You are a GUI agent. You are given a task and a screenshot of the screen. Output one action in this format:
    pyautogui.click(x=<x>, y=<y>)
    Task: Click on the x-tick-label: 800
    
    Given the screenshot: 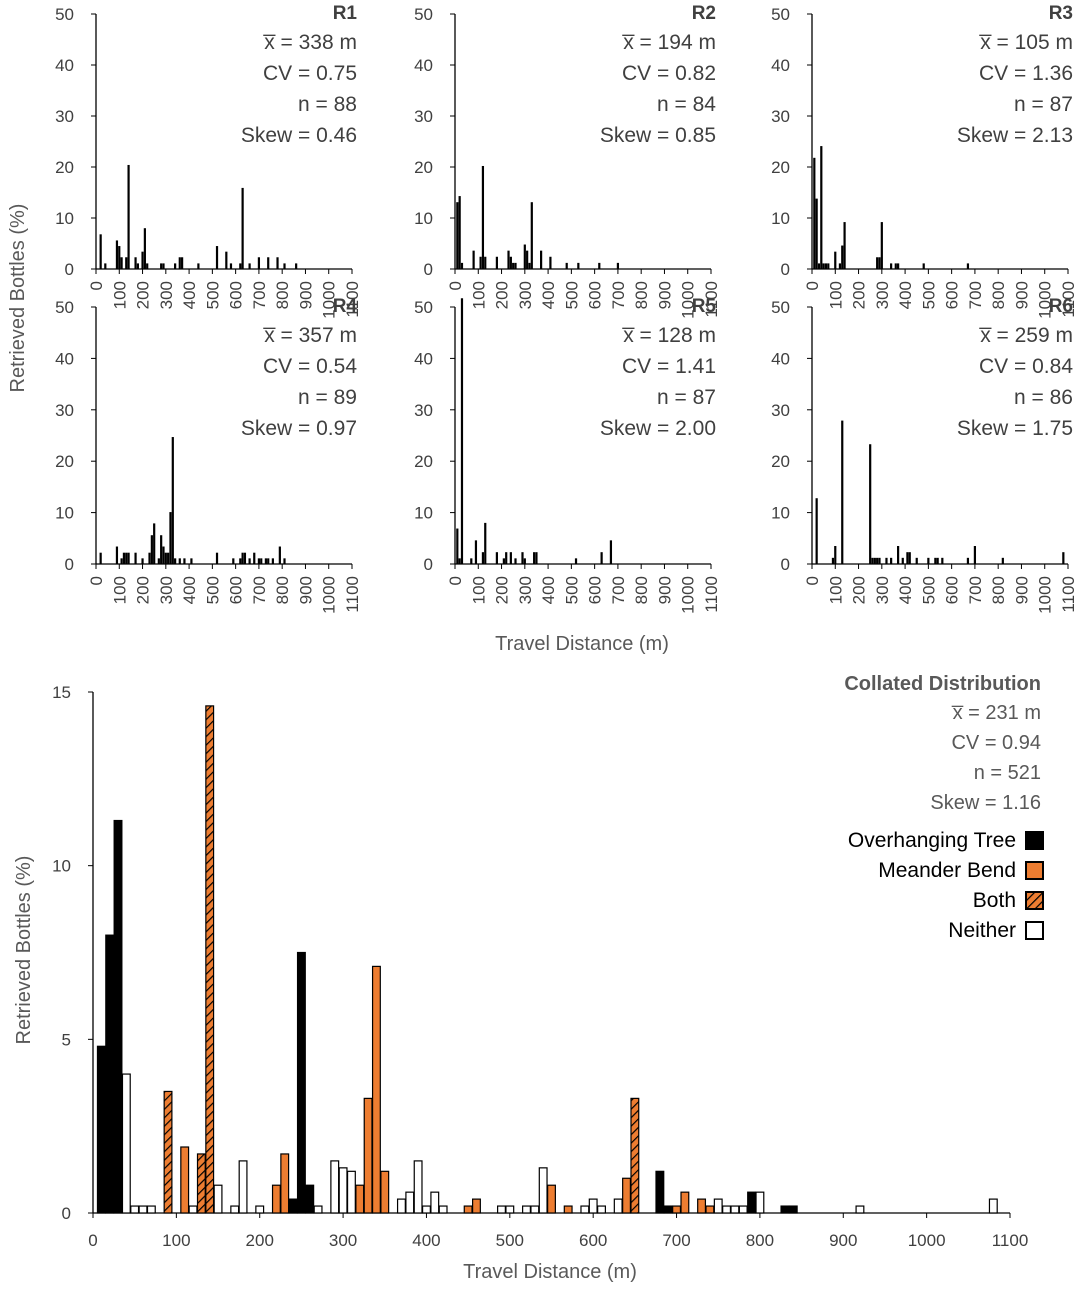 What is the action you would take?
    pyautogui.click(x=641, y=295)
    